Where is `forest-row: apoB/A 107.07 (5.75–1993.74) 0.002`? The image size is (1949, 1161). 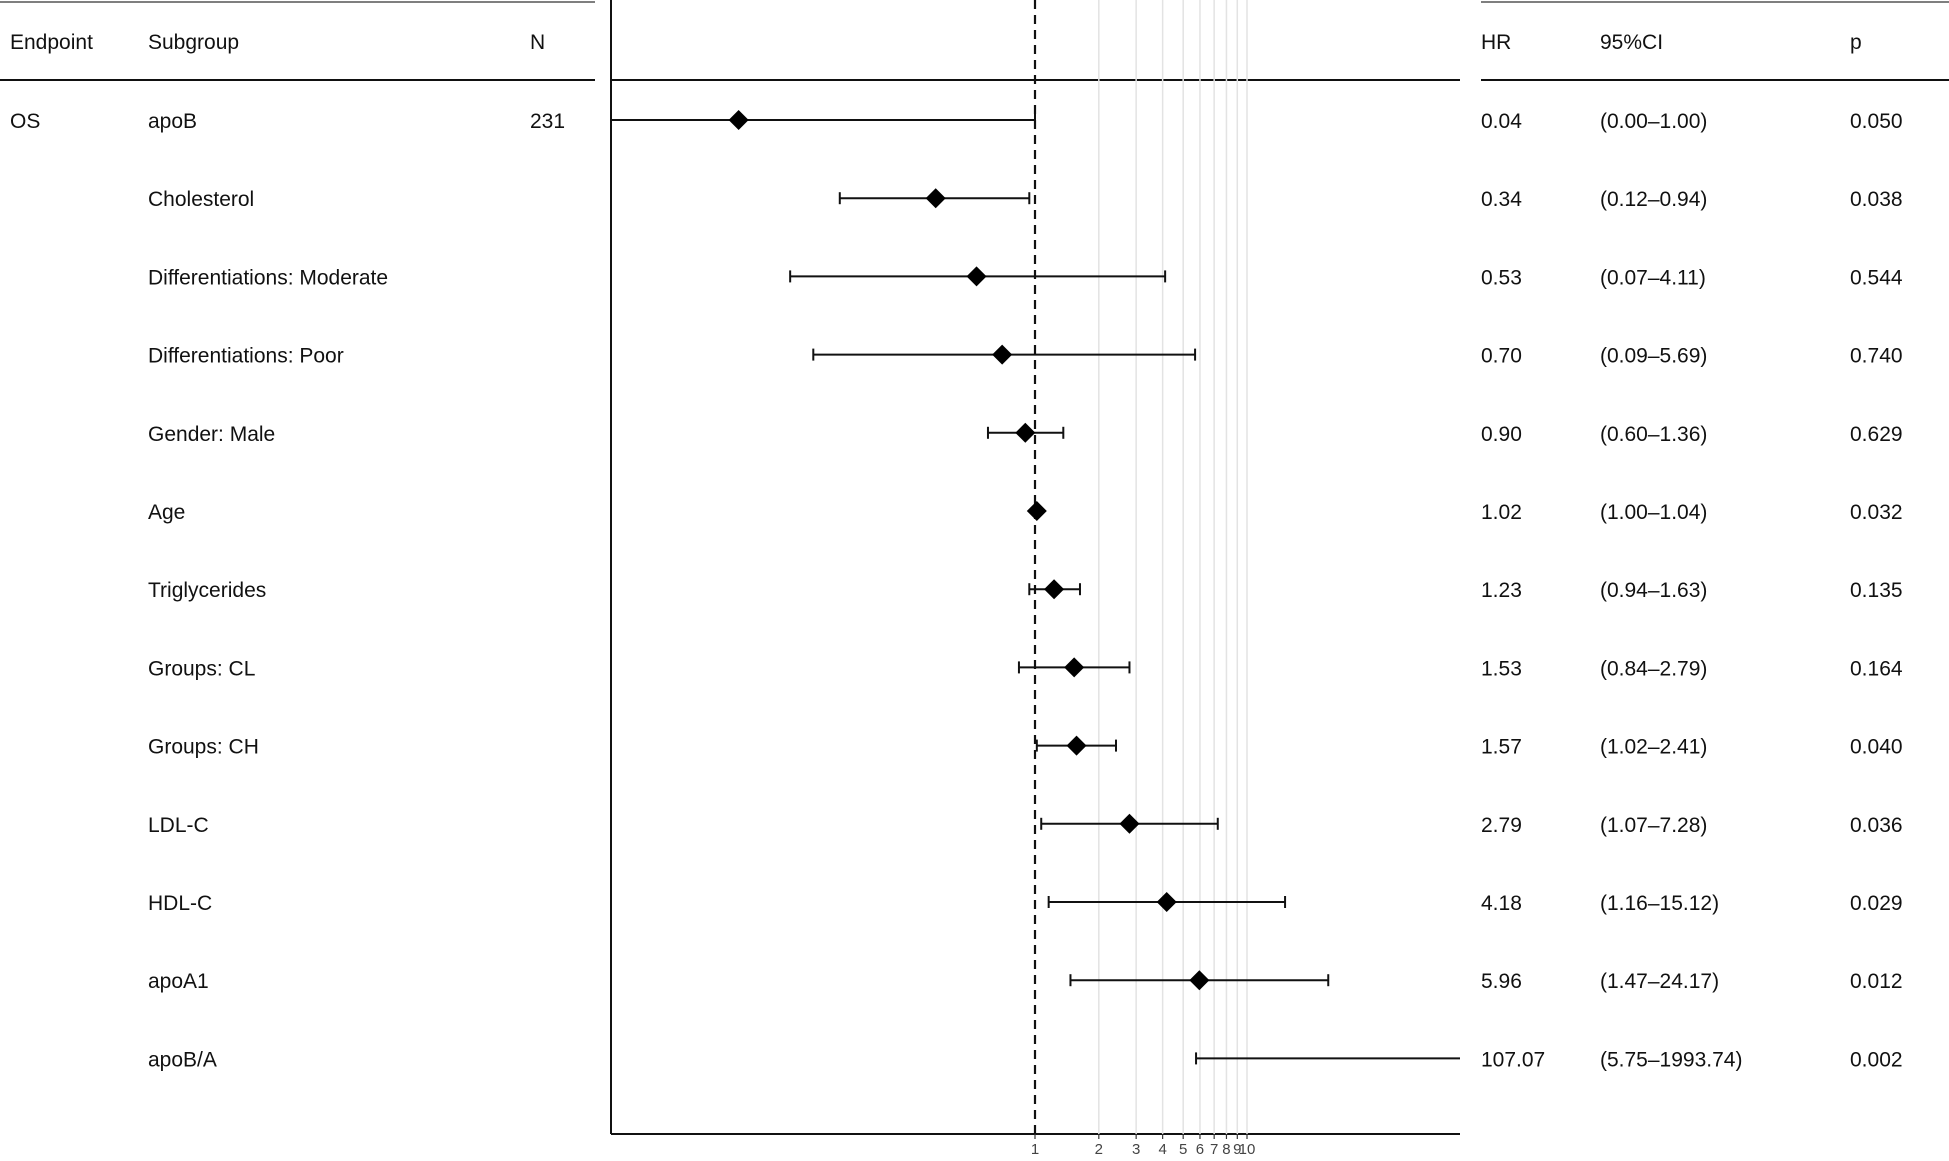
forest-row: apoB/A 107.07 (5.75–1993.74) 0.002 is located at coordinates (1025, 1059).